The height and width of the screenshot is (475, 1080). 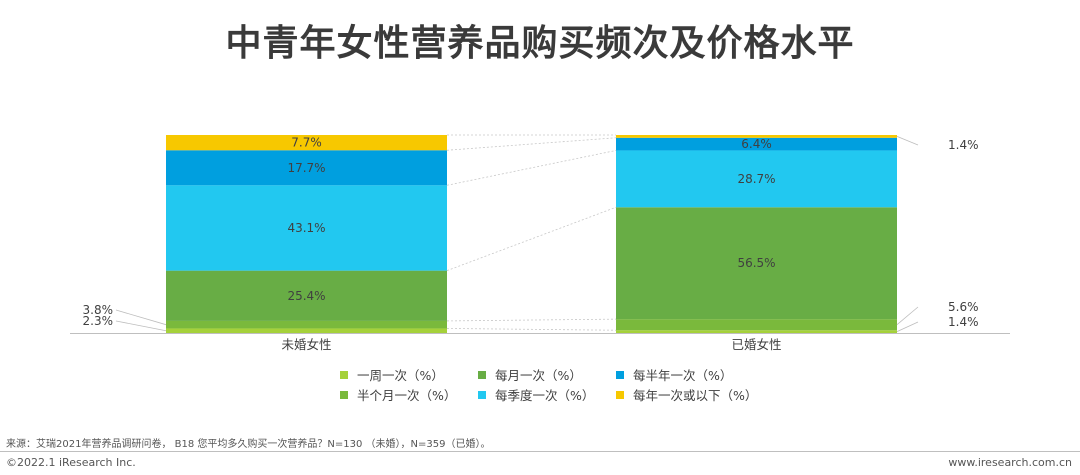 I want to click on data-label: 5.6%, so click(x=963, y=307).